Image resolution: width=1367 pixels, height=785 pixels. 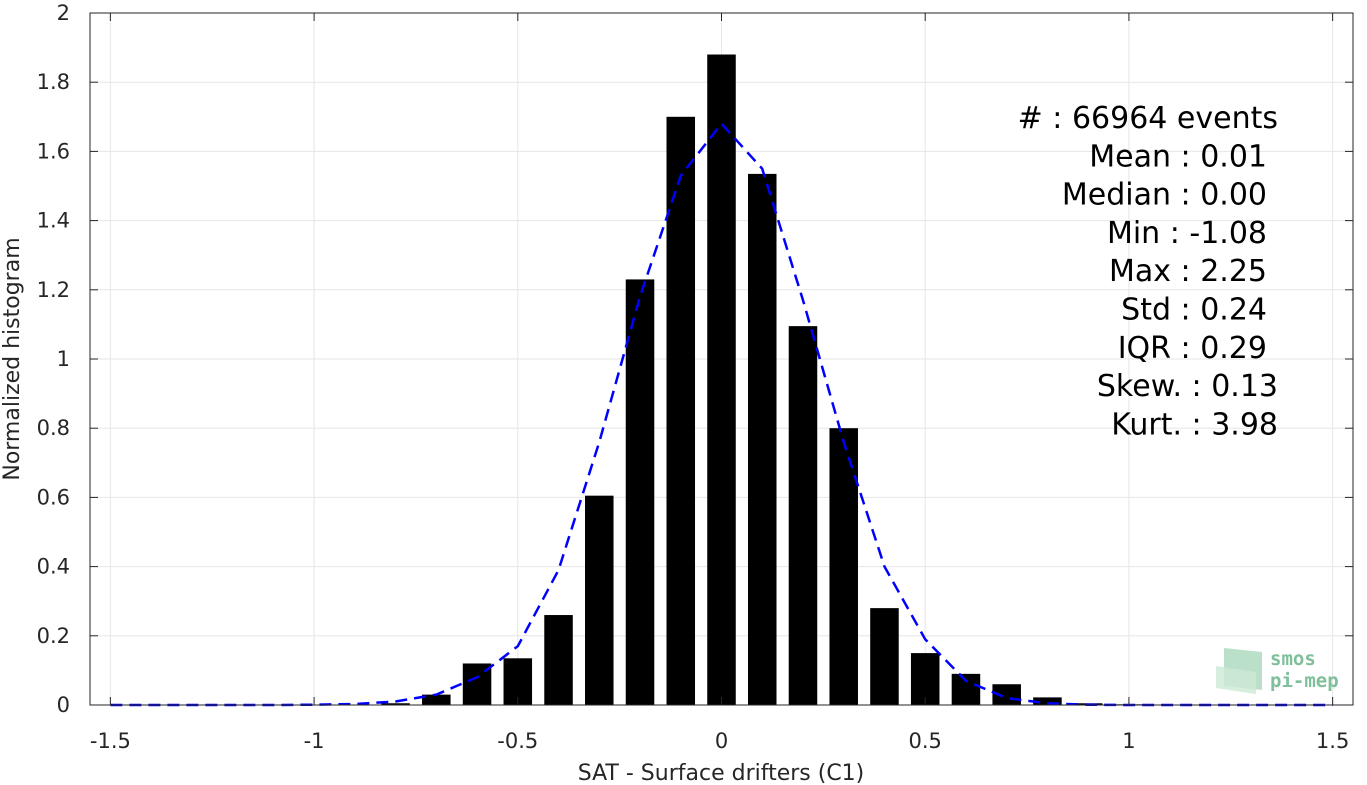 I want to click on stats-line: Std : 0.24, so click(x=1194, y=310).